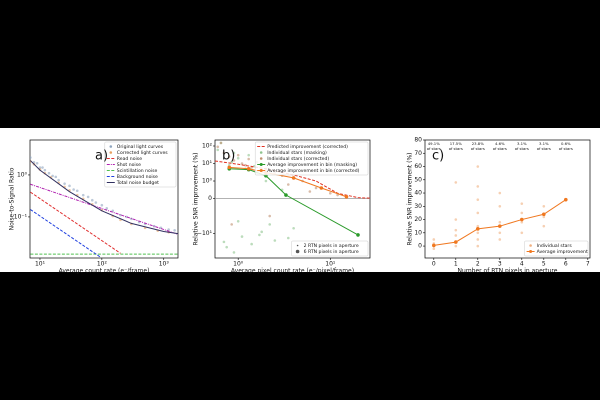 This screenshot has height=400, width=600. What do you see at coordinates (101, 156) in the screenshot?
I see `panel-label: a)` at bounding box center [101, 156].